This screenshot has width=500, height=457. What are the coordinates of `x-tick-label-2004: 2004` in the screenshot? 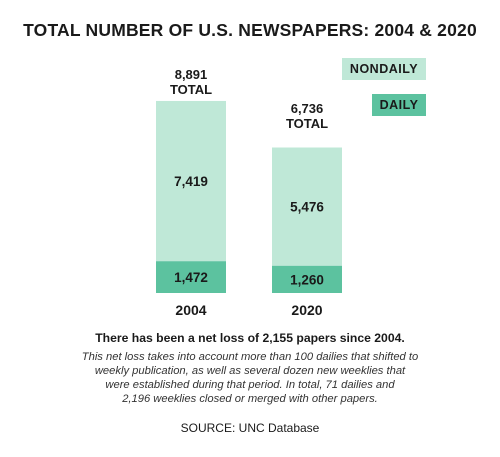 It's located at (190, 310).